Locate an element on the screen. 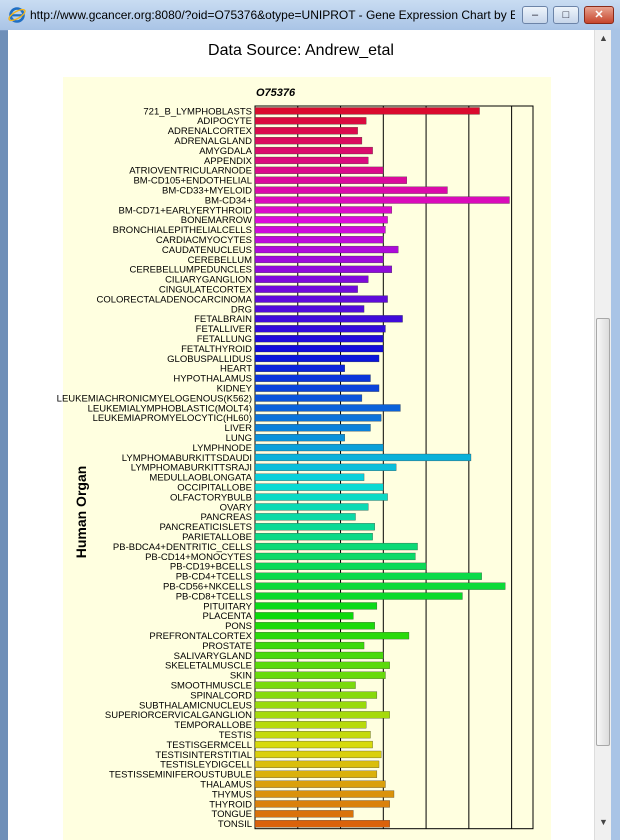 This screenshot has width=620, height=840. bar-globuspallidus is located at coordinates (317, 358).